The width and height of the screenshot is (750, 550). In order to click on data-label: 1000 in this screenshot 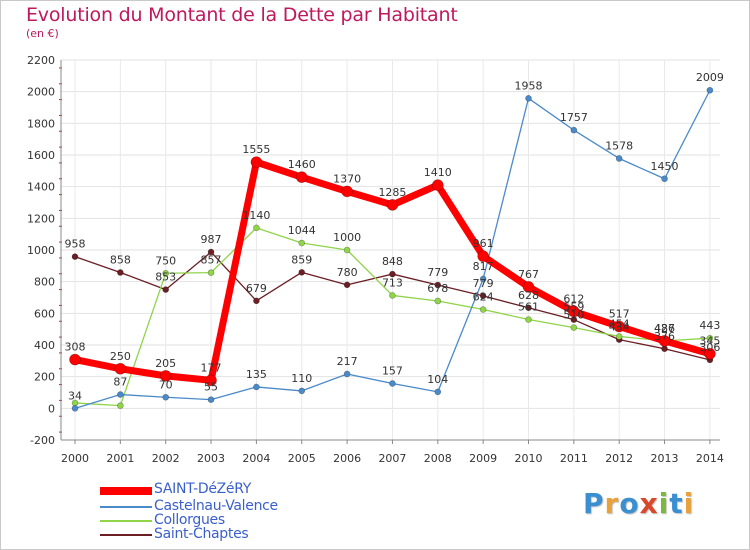, I will do `click(347, 237)`.